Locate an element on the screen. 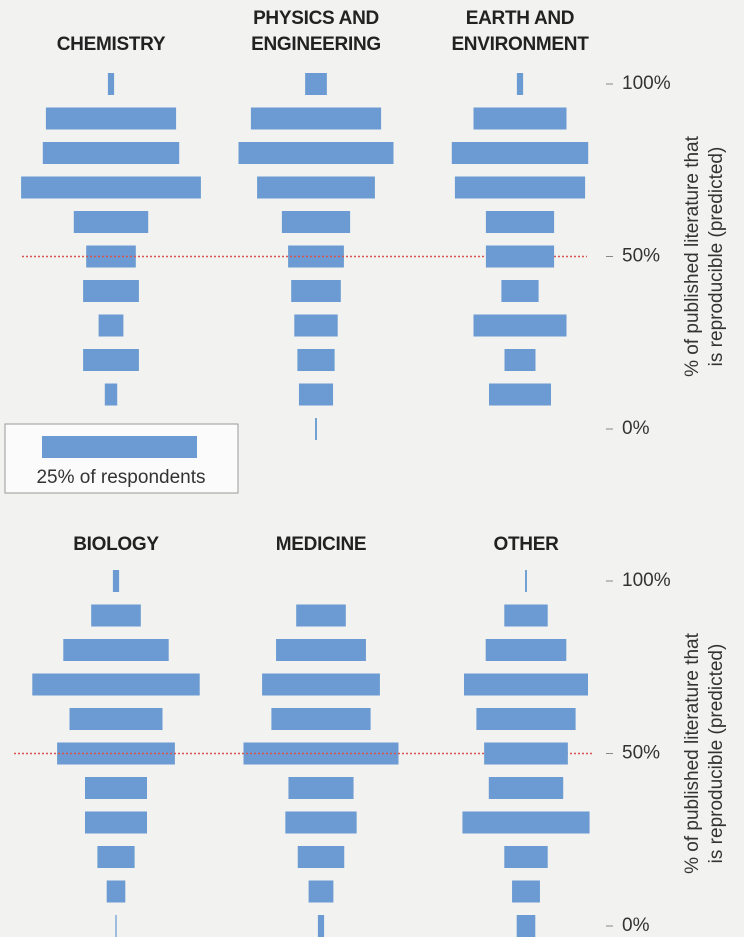 This screenshot has width=744, height=937. legend-label: 25% of respondents is located at coordinates (120, 477).